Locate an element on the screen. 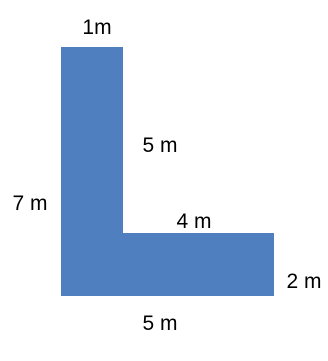 The image size is (328, 361). label-inner-horizontal: 4 m is located at coordinates (193, 221).